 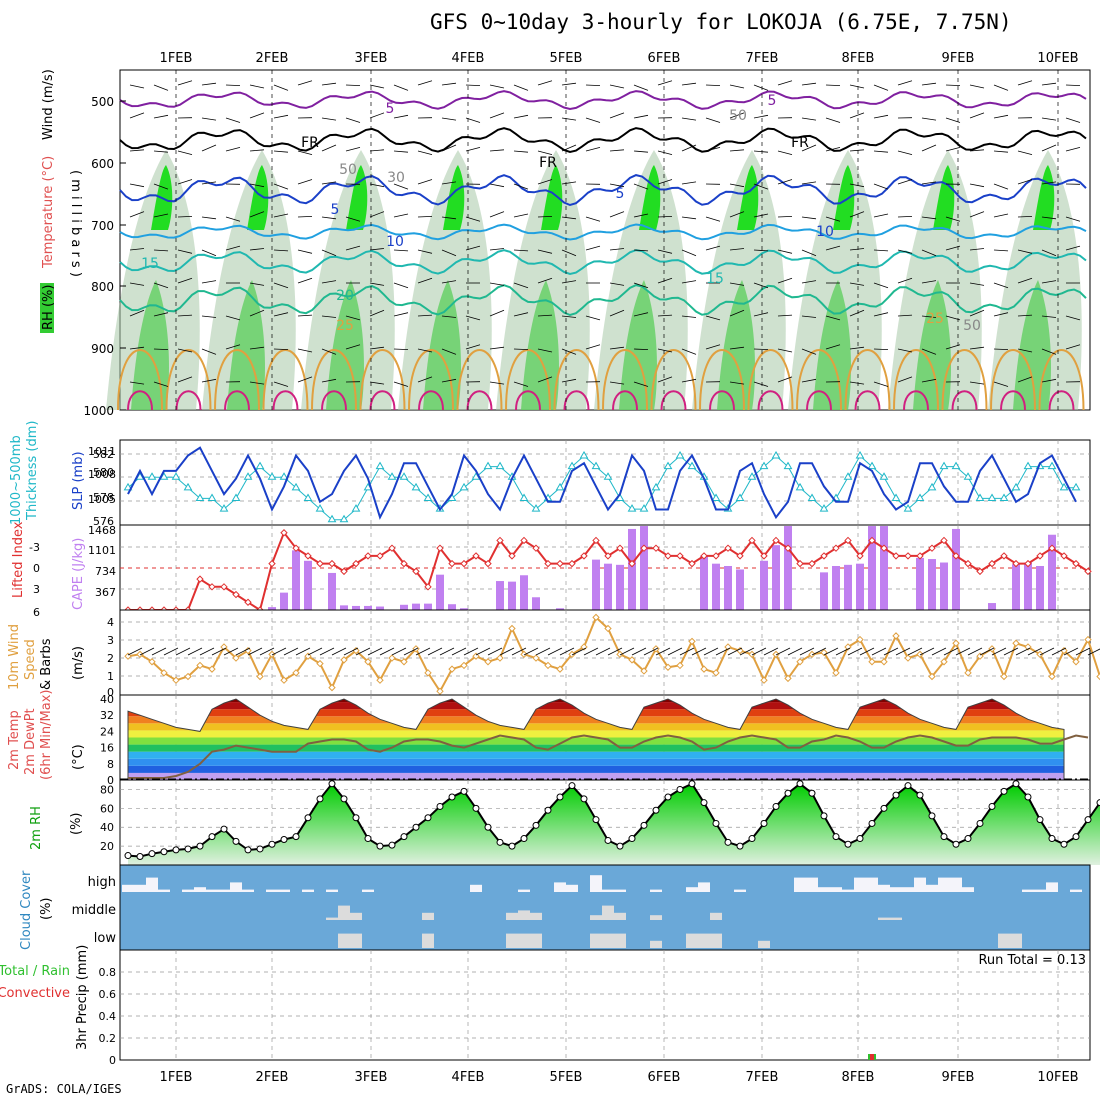 What do you see at coordinates (596, 776) in the screenshot?
I see `temp-band` at bounding box center [596, 776].